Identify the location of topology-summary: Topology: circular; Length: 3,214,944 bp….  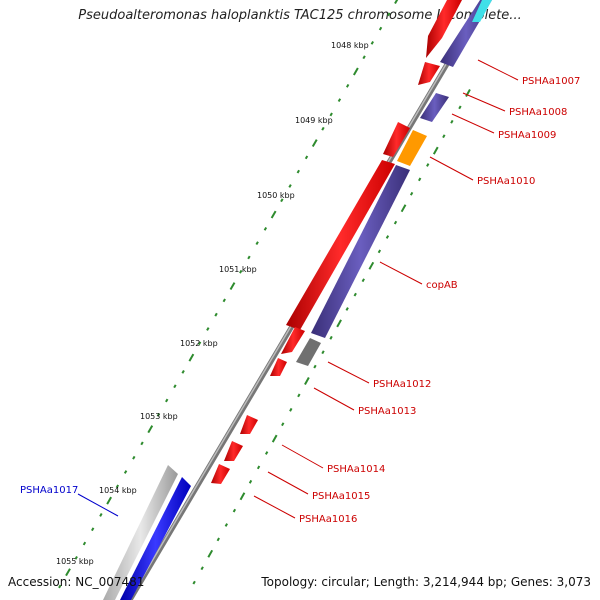
(426, 582).